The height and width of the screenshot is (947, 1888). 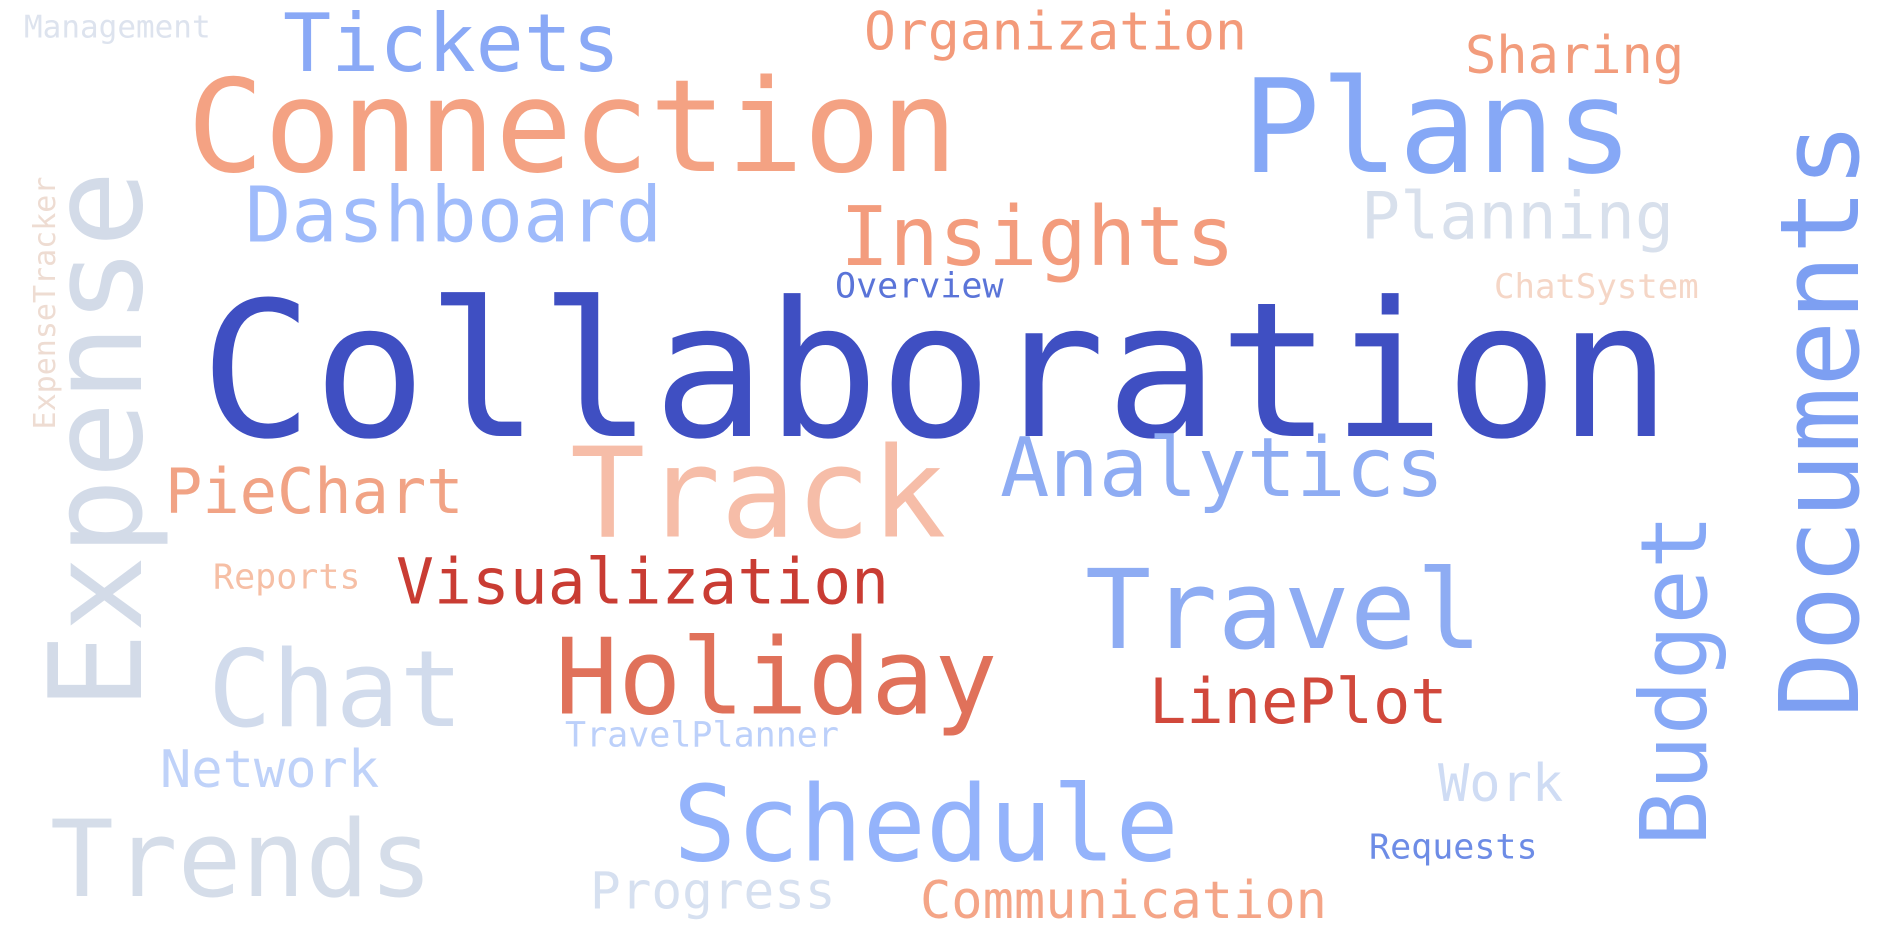 What do you see at coordinates (1501, 784) in the screenshot?
I see `word-work: Work` at bounding box center [1501, 784].